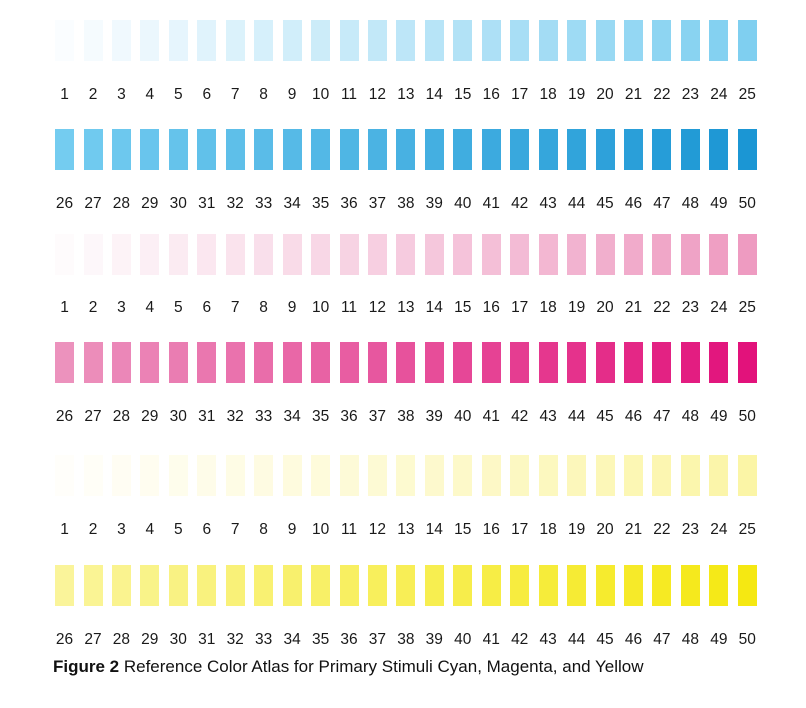  What do you see at coordinates (690, 416) in the screenshot?
I see `swatch-number-magenta-26-50-48: 48` at bounding box center [690, 416].